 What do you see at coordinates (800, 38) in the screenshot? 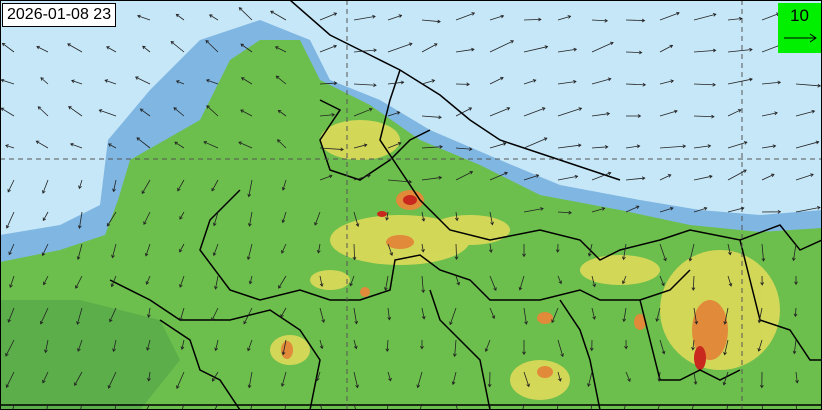
I see `wind-scale-arrow-icon` at bounding box center [800, 38].